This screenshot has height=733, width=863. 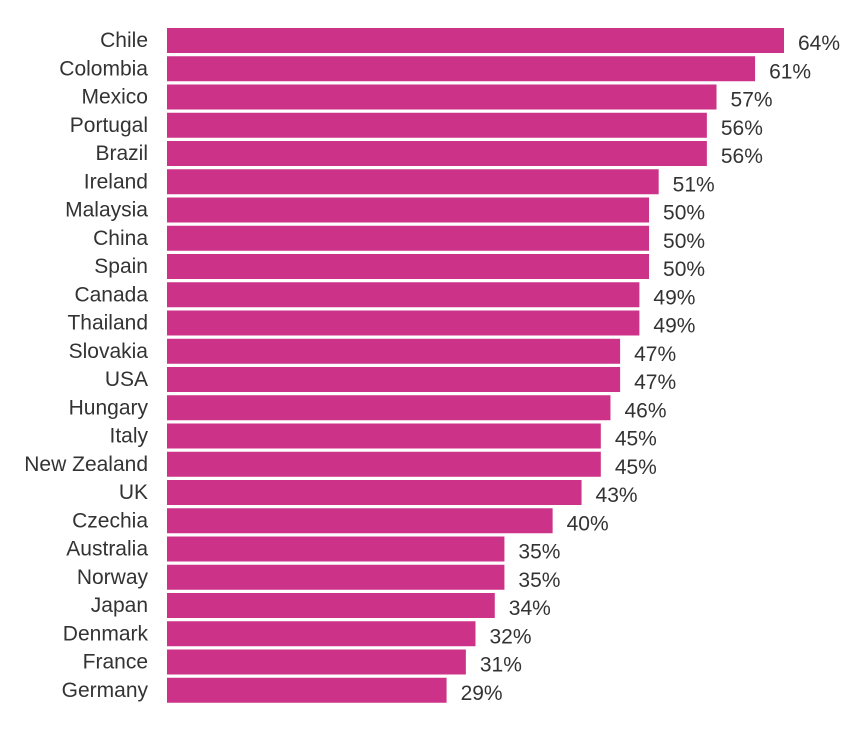 I want to click on bar-uk, so click(x=374, y=492).